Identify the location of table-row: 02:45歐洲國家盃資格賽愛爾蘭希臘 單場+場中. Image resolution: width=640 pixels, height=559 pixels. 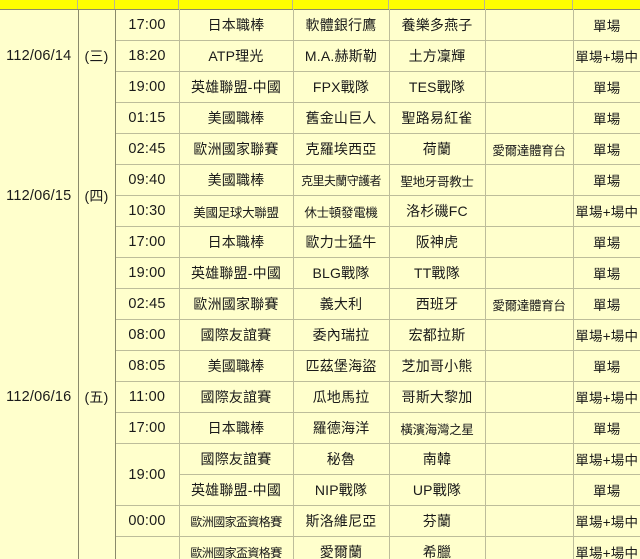
(320, 547).